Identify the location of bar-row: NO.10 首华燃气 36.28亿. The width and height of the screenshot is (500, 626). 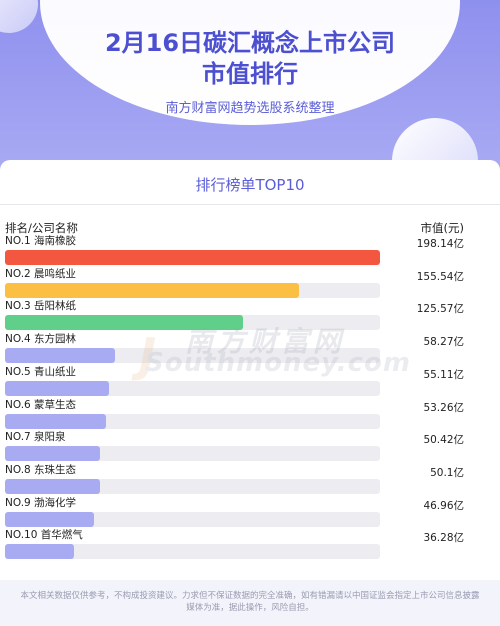
(250, 543).